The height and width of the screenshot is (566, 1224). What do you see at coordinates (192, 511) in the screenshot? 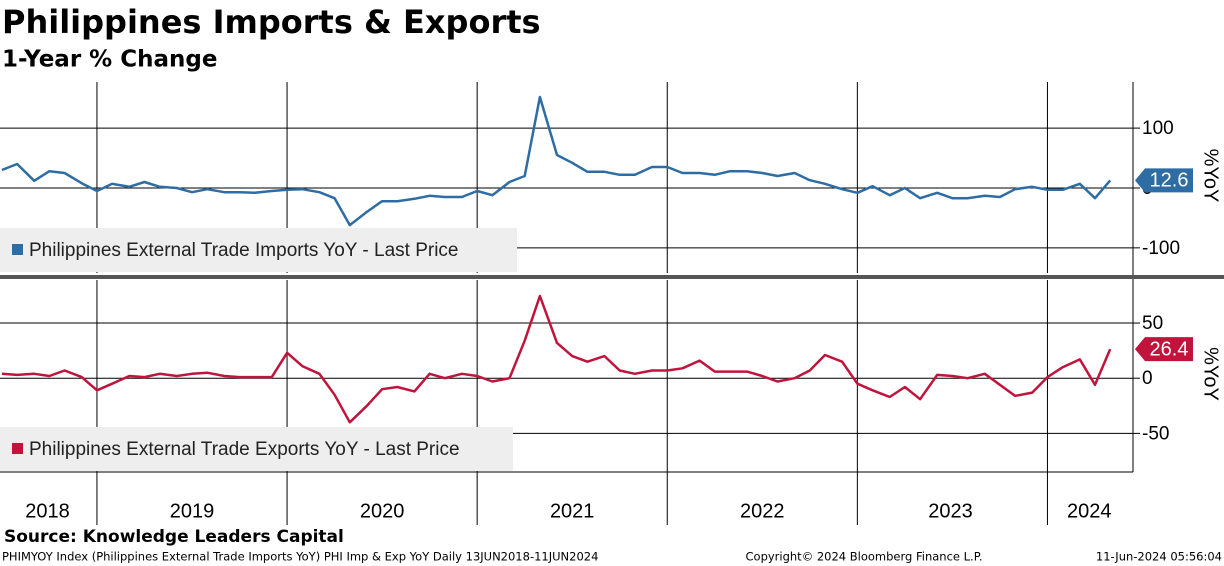
I see `x-tick-label: 2019` at bounding box center [192, 511].